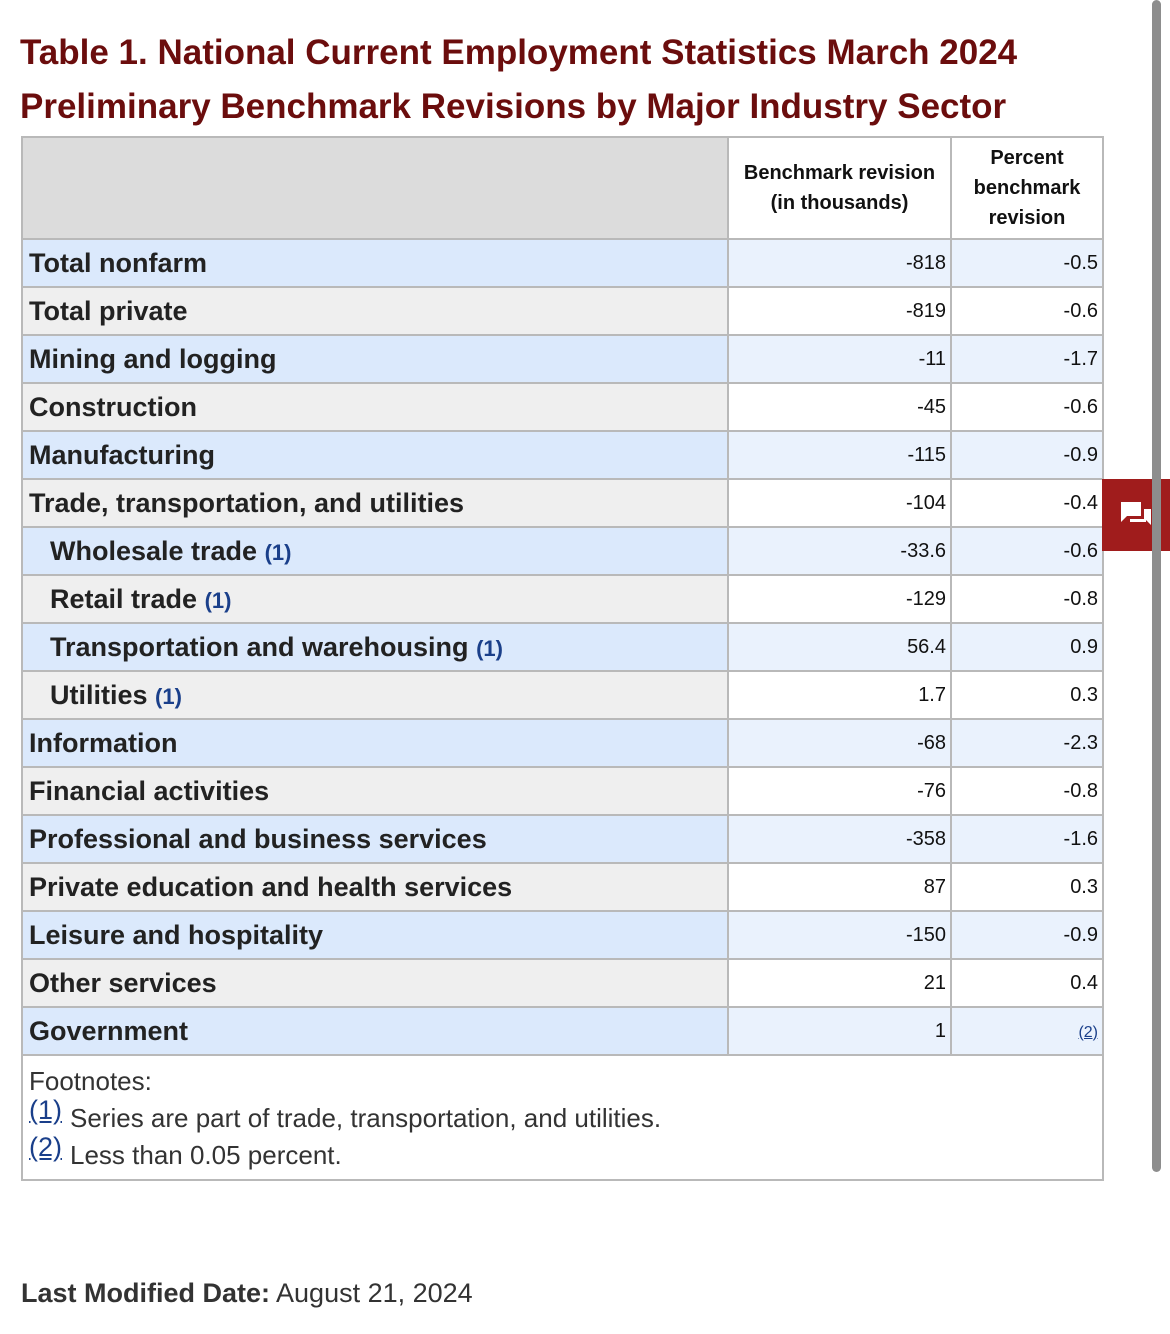  Describe the element at coordinates (99, 694) in the screenshot. I see `row-label: Utilities` at that location.